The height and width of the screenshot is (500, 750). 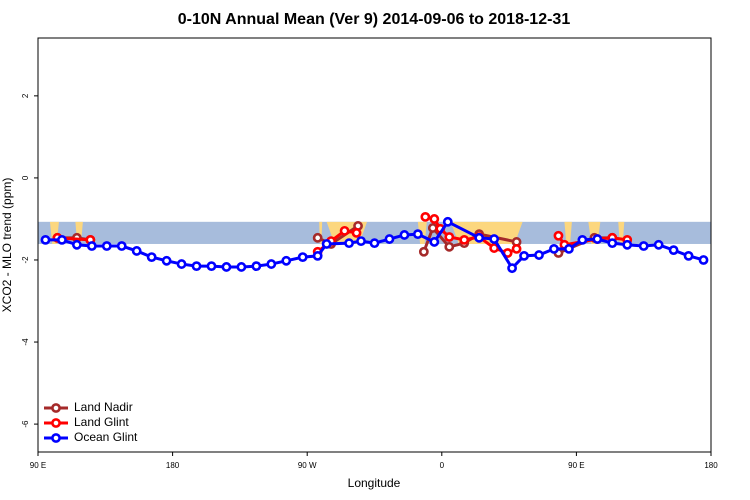 What do you see at coordinates (25, 424) in the screenshot?
I see `y-tick-label: -6` at bounding box center [25, 424].